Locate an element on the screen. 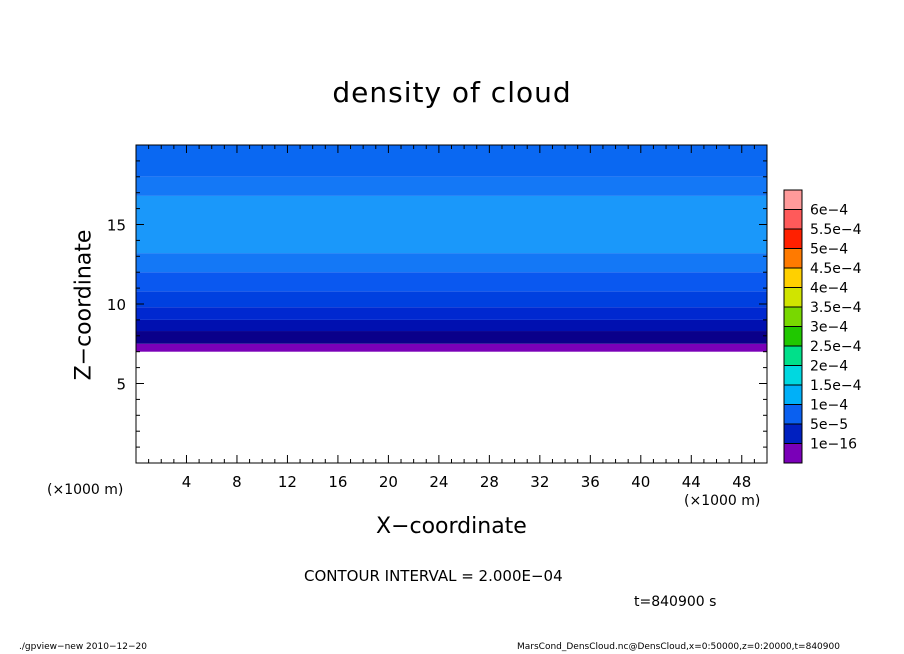 The image size is (904, 654). x-tick-label: 8 is located at coordinates (237, 482).